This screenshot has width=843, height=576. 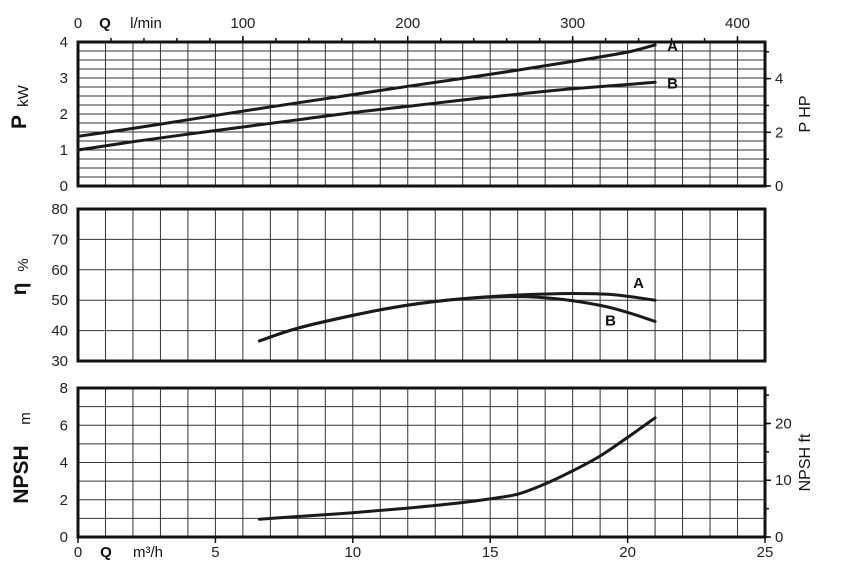 What do you see at coordinates (407, 23) in the screenshot?
I see `top-axis-tick-label: 200` at bounding box center [407, 23].